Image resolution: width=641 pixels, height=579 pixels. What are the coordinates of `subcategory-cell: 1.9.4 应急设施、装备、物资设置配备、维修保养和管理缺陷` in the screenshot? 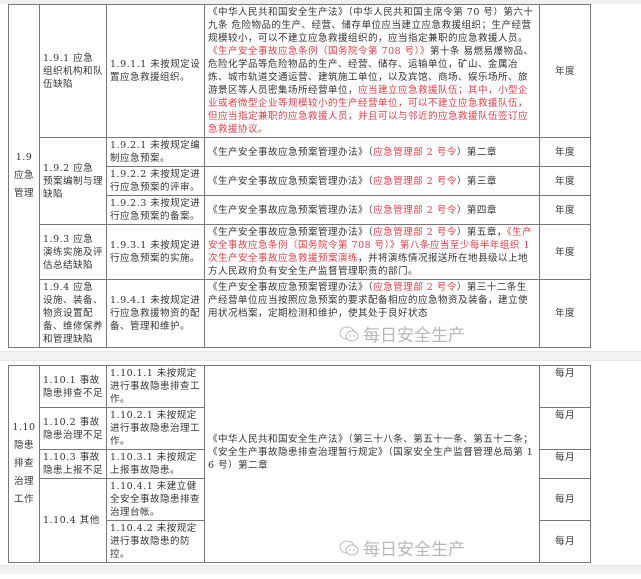 It's located at (73, 313).